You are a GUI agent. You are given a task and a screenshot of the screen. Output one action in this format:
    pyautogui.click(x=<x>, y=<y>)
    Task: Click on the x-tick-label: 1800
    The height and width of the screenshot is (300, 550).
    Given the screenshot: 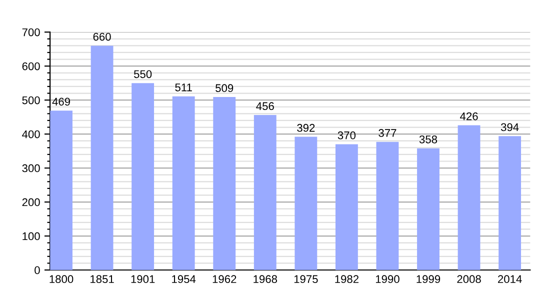 What is the action you would take?
    pyautogui.click(x=62, y=279)
    